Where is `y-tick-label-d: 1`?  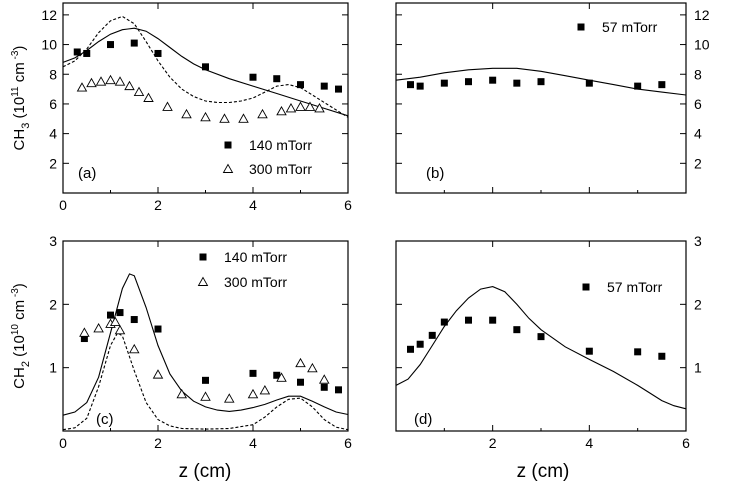
y-tick-label-d: 1 is located at coordinates (698, 368).